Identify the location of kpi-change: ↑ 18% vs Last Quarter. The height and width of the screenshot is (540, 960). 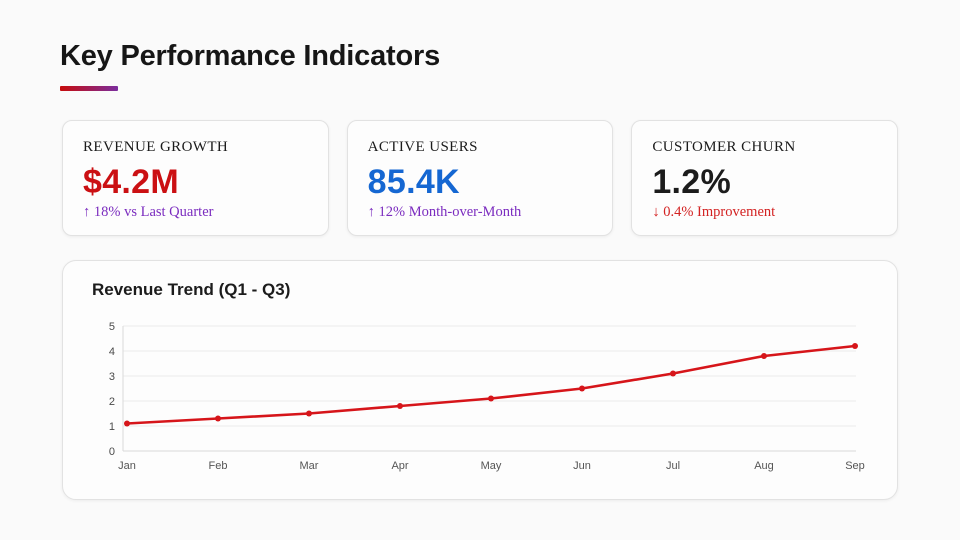
(148, 212).